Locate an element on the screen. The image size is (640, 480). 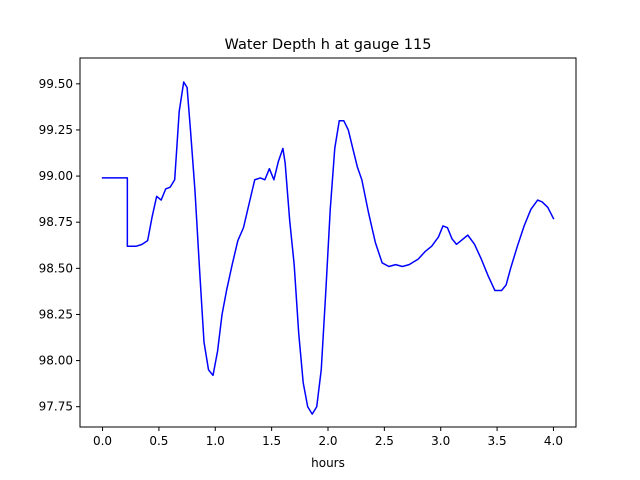
x-tick-label: 1.5 is located at coordinates (271, 441).